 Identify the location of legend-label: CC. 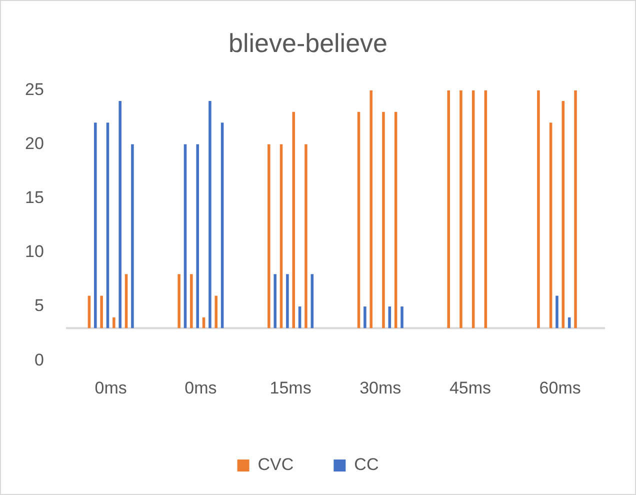
(366, 464).